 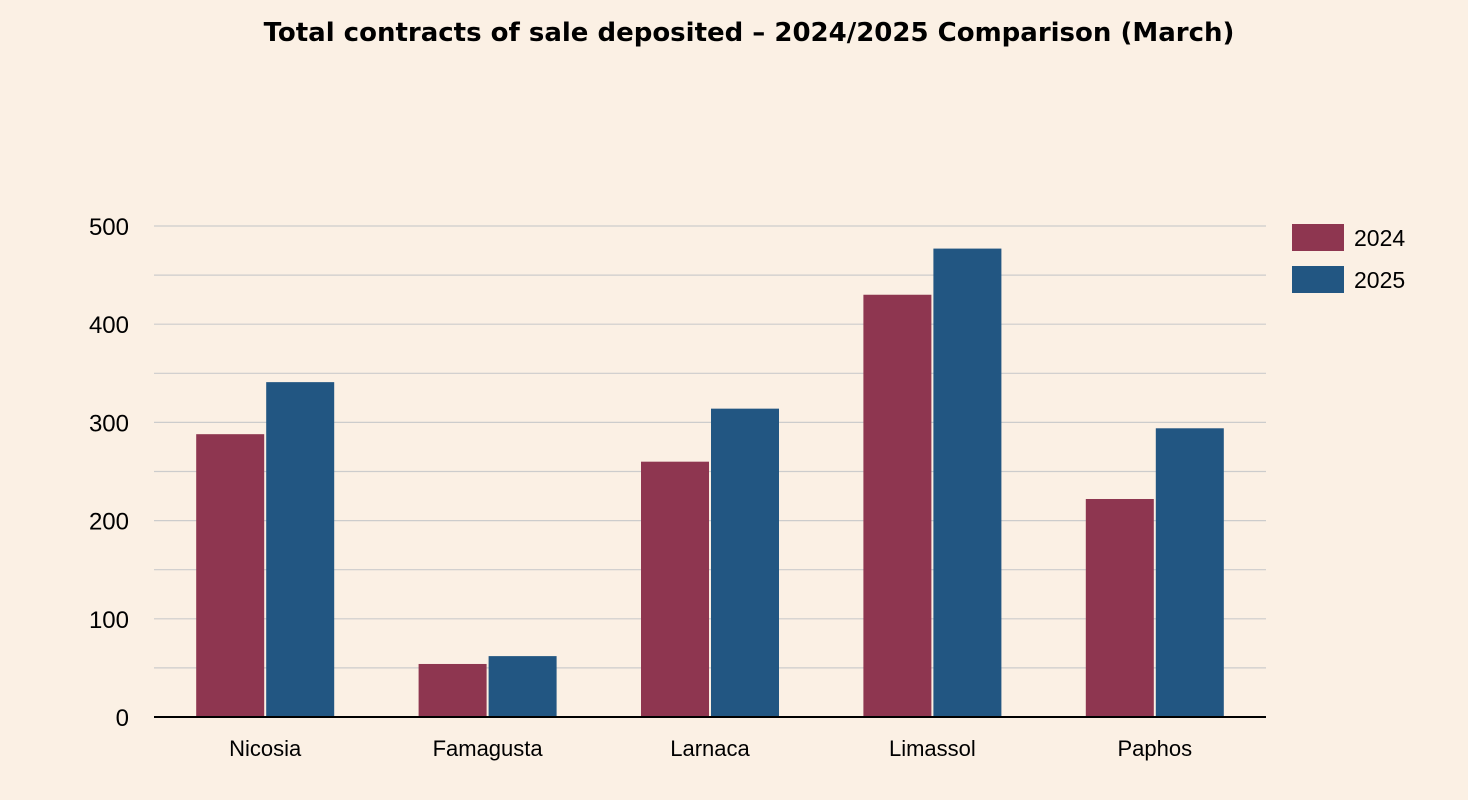 I want to click on x-tick-label: Larnaca, so click(x=710, y=748).